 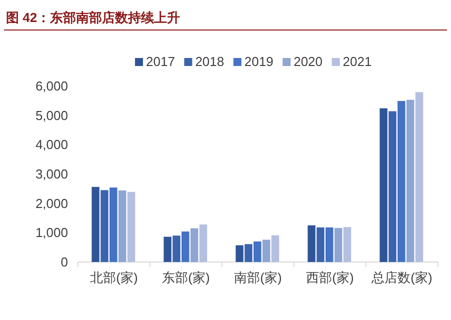 I want to click on y-tick-label: 3,000, so click(x=51, y=174).